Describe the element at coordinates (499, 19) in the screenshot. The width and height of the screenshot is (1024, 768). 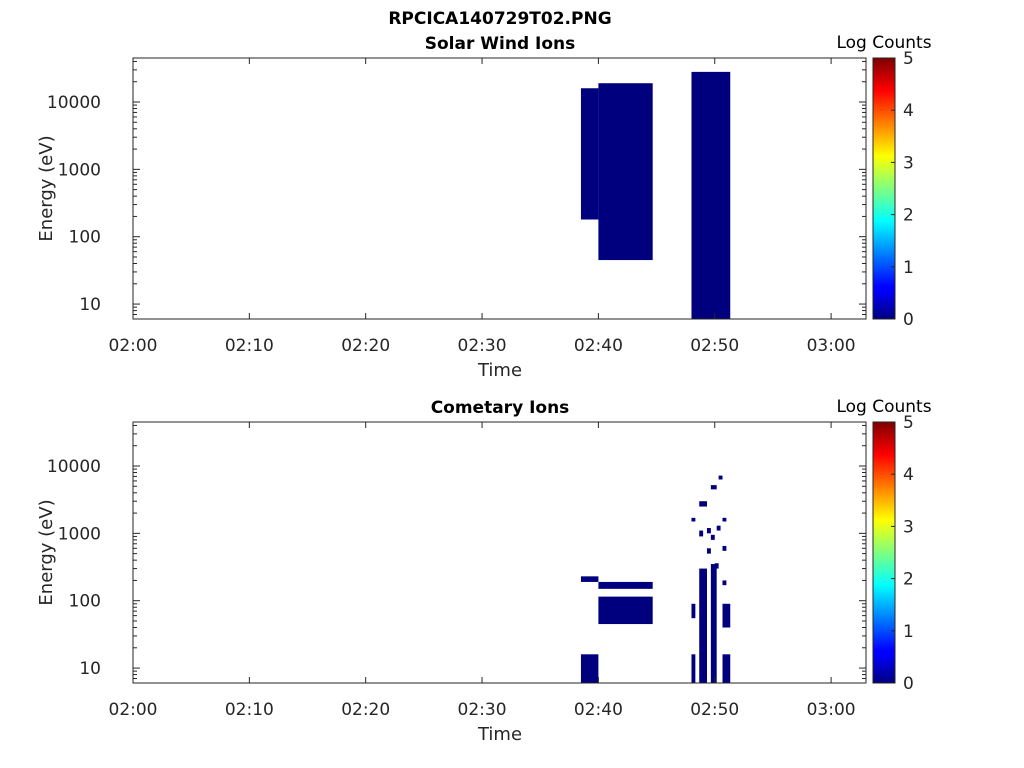
I see `figure-title: RPCICA140729T02.PNG` at that location.